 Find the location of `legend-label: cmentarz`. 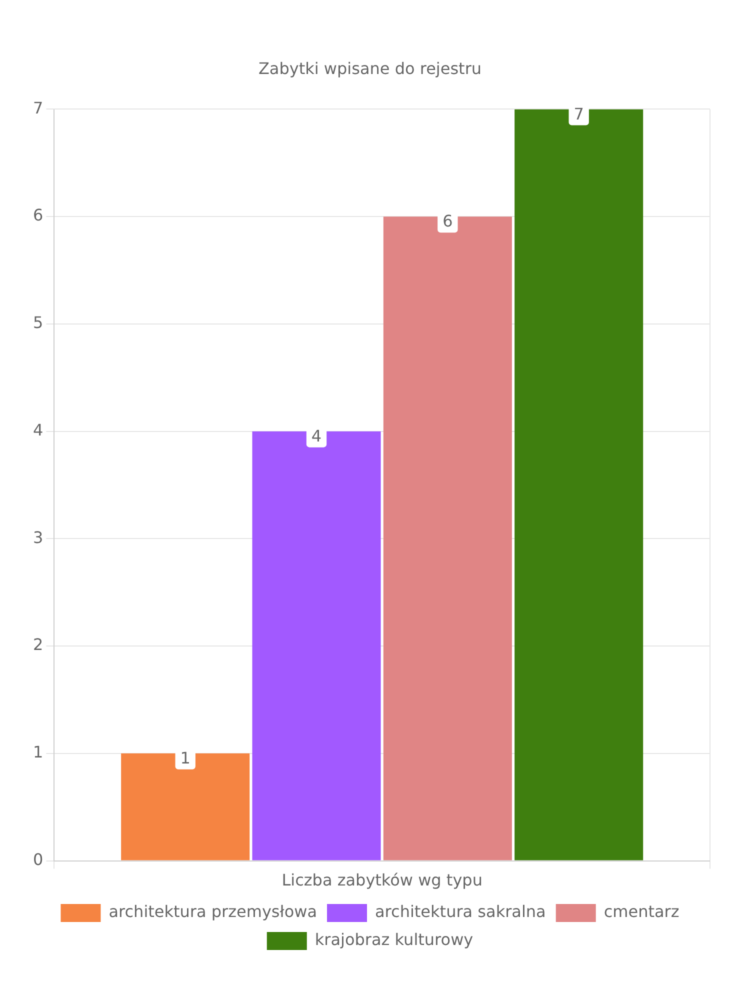

legend-label: cmentarz is located at coordinates (642, 912).